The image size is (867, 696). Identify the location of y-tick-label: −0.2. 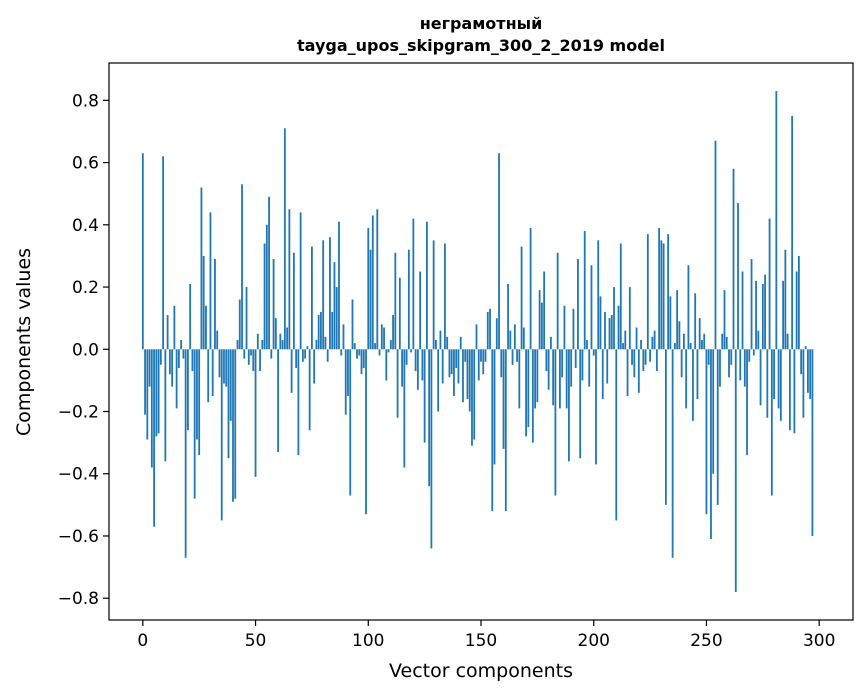
(78, 413).